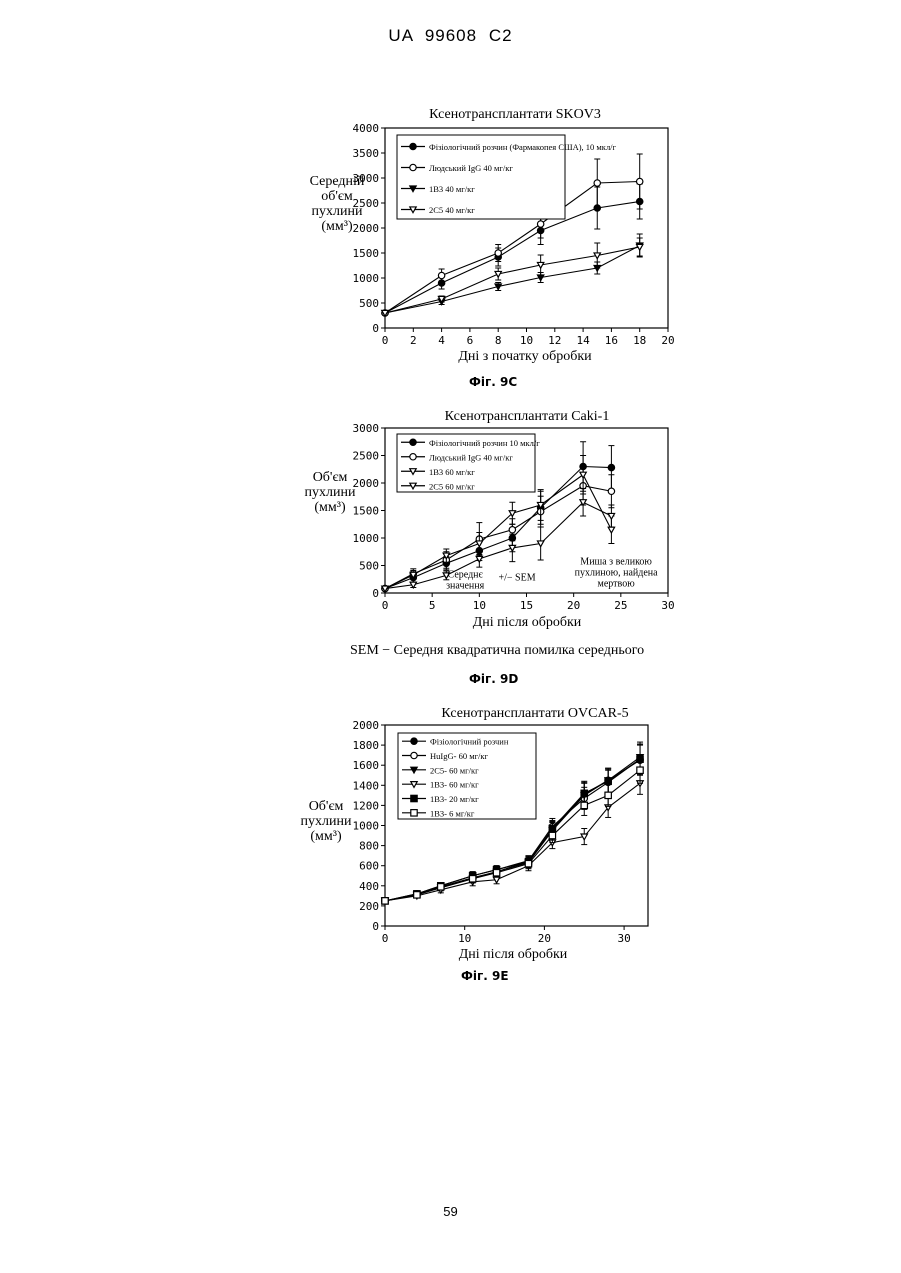 This screenshot has height=1273, width=901. I want to click on legend-label: 1B3- 20 мг/кг, so click(454, 799).